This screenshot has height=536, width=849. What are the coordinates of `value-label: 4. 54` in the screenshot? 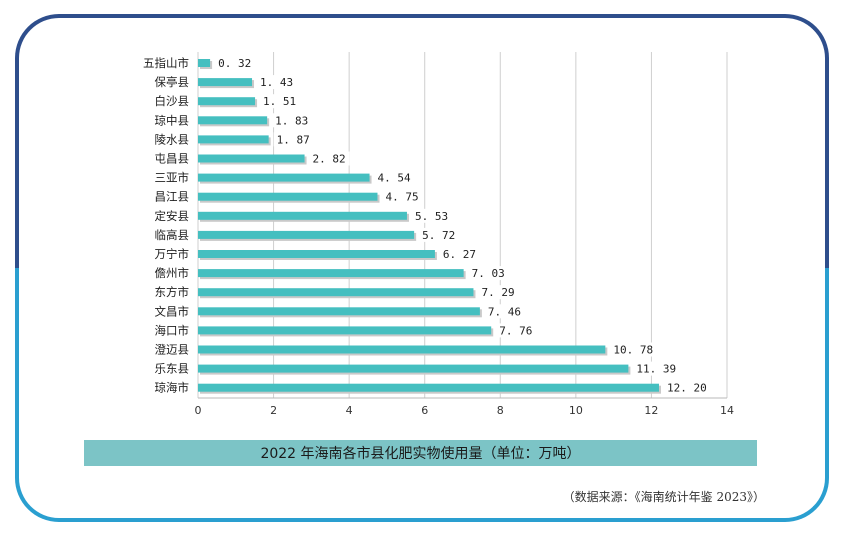 It's located at (394, 178).